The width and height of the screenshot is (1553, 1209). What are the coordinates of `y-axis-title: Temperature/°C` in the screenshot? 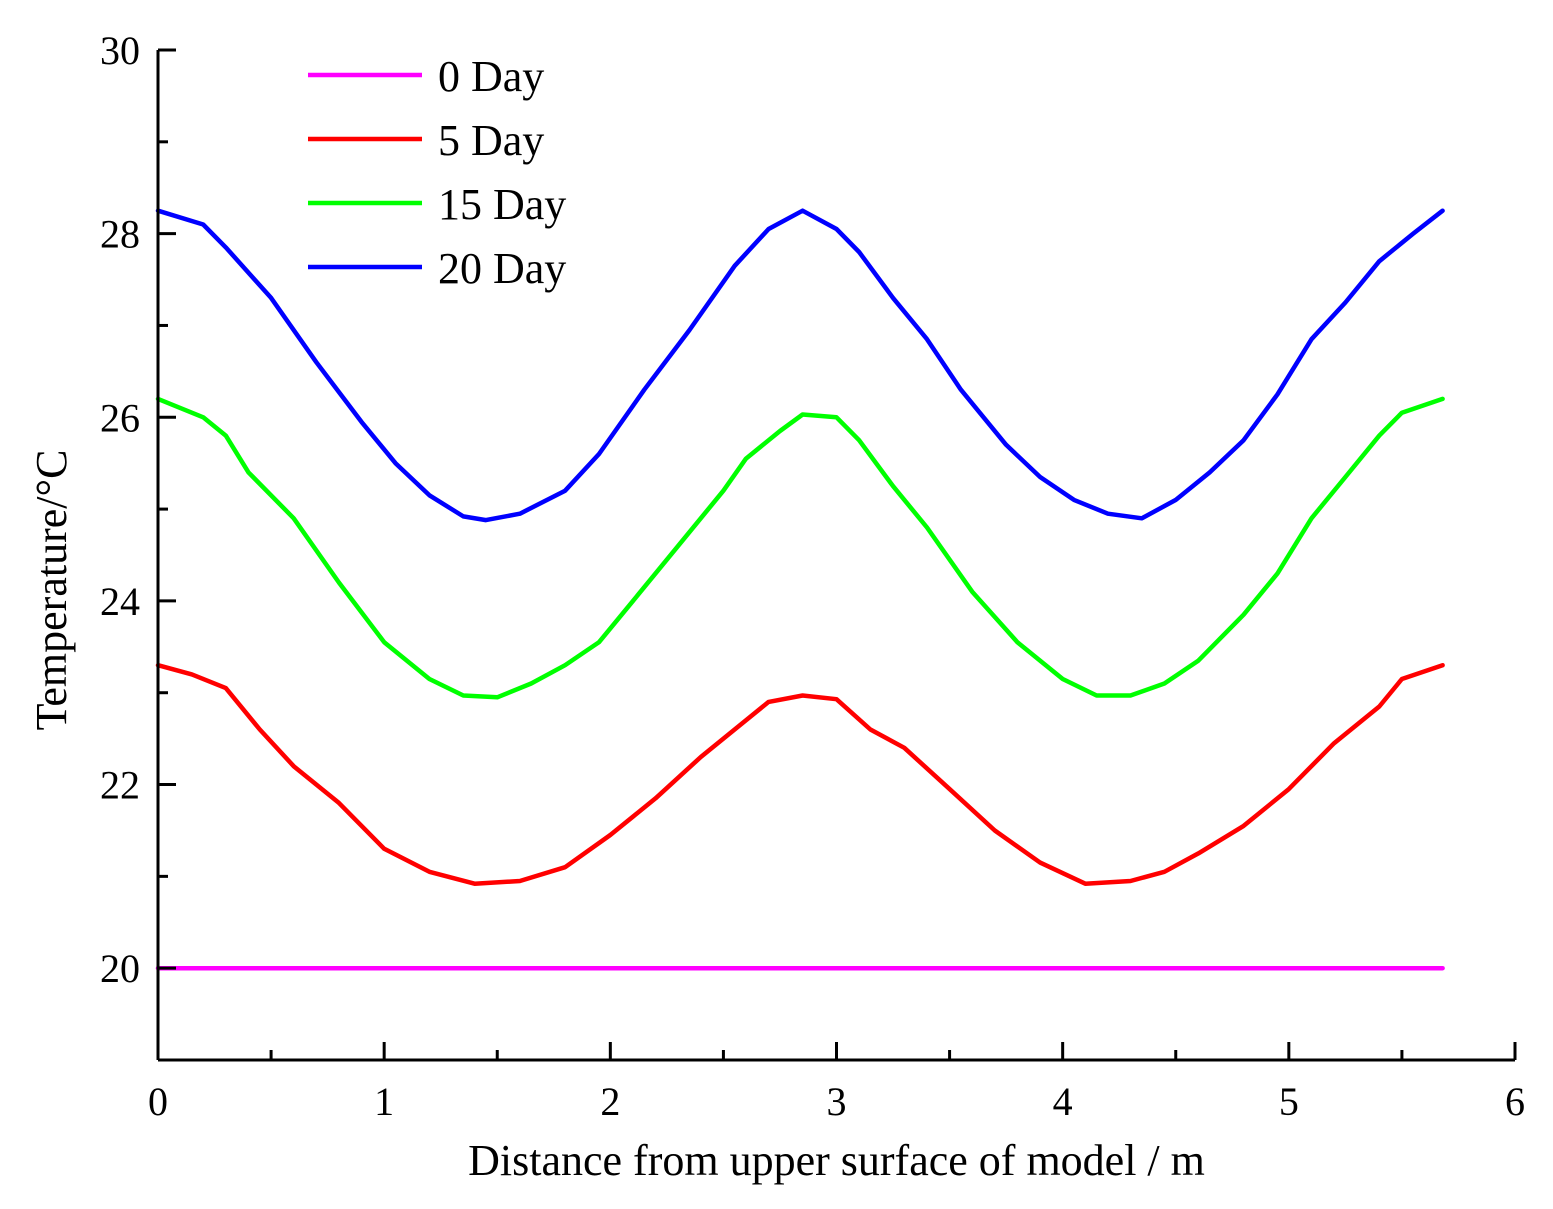 It's located at (51, 590).